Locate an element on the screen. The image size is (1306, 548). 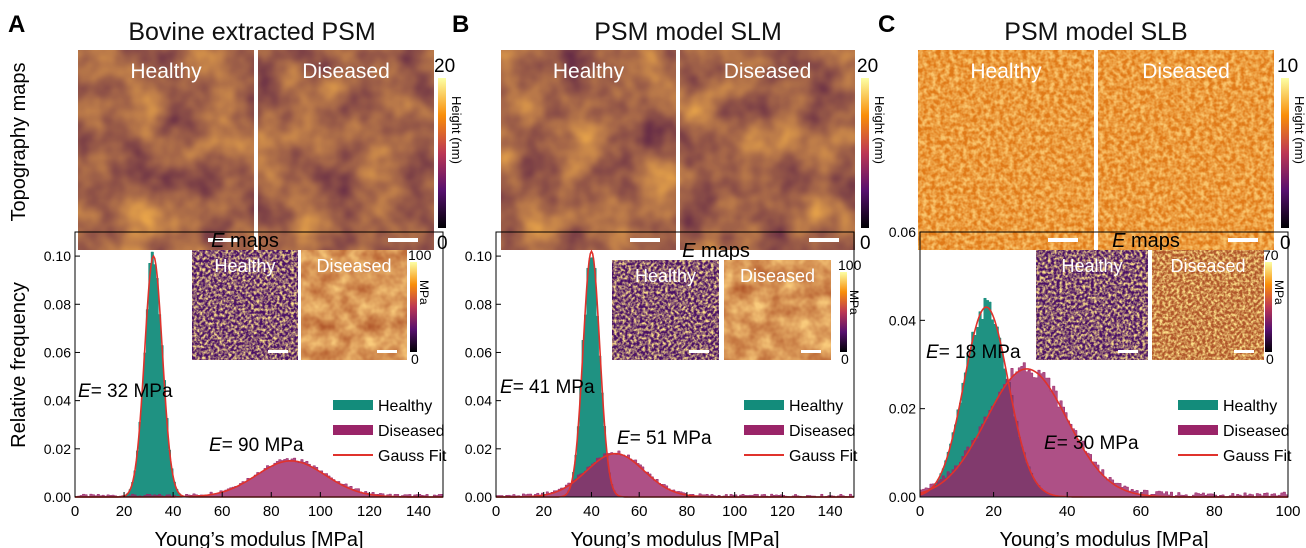
annotation-diseased: E= 30 MPa is located at coordinates (1091, 443).